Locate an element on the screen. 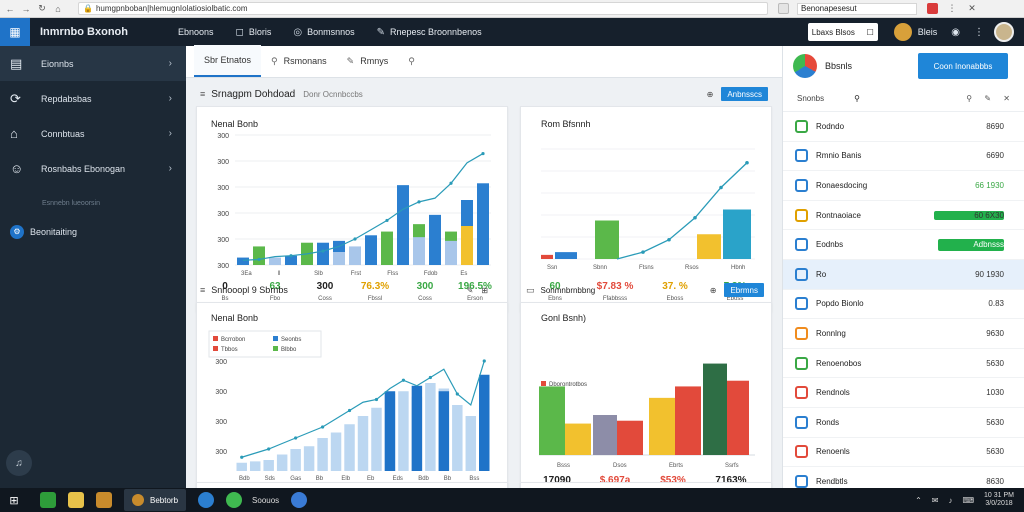  clock: 10 31 PM 3/0/2018 is located at coordinates (999, 499).